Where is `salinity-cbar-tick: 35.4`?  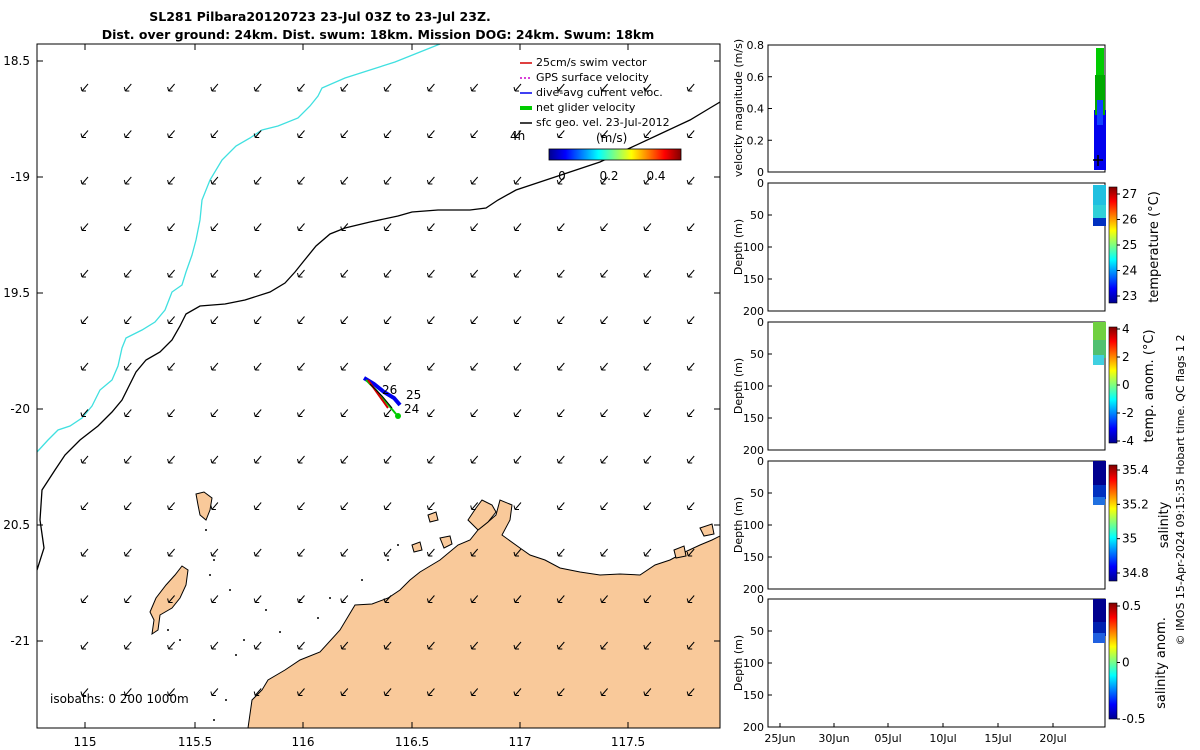 salinity-cbar-tick: 35.4 is located at coordinates (1135, 470).